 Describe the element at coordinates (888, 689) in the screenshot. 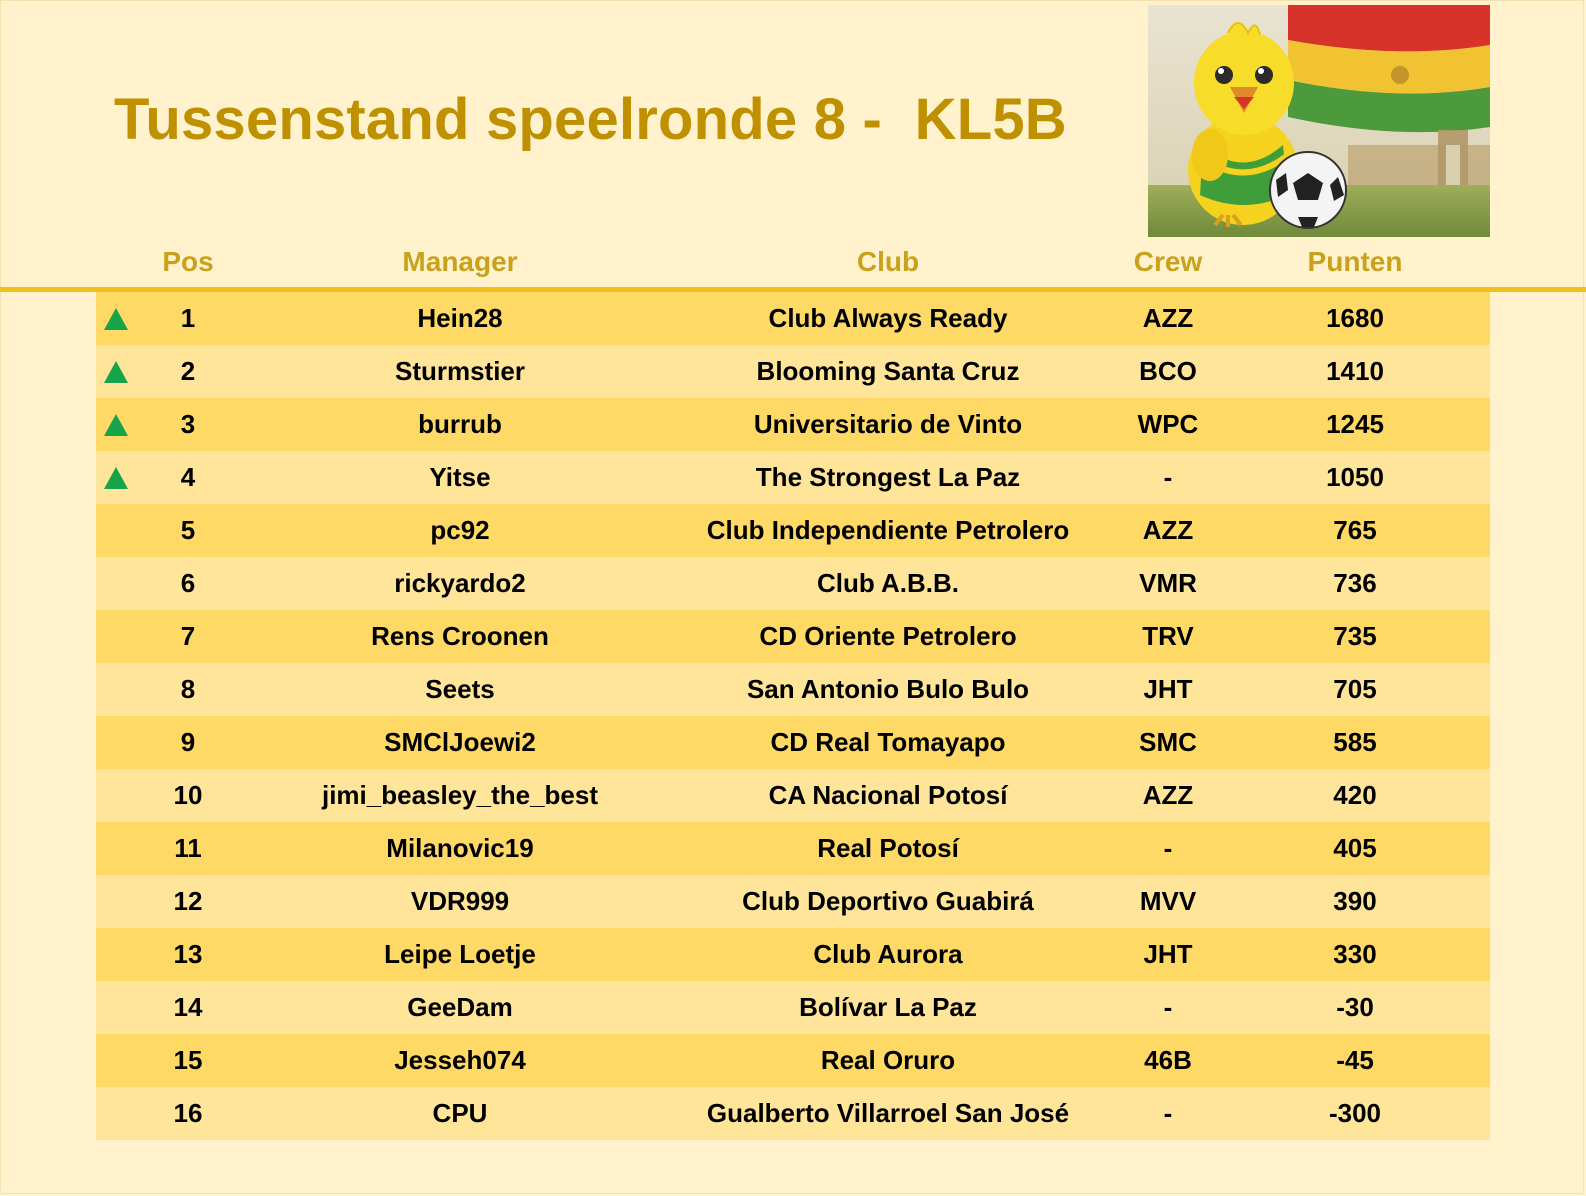

I see `cell-club: San Antonio Bulo Bulo` at that location.